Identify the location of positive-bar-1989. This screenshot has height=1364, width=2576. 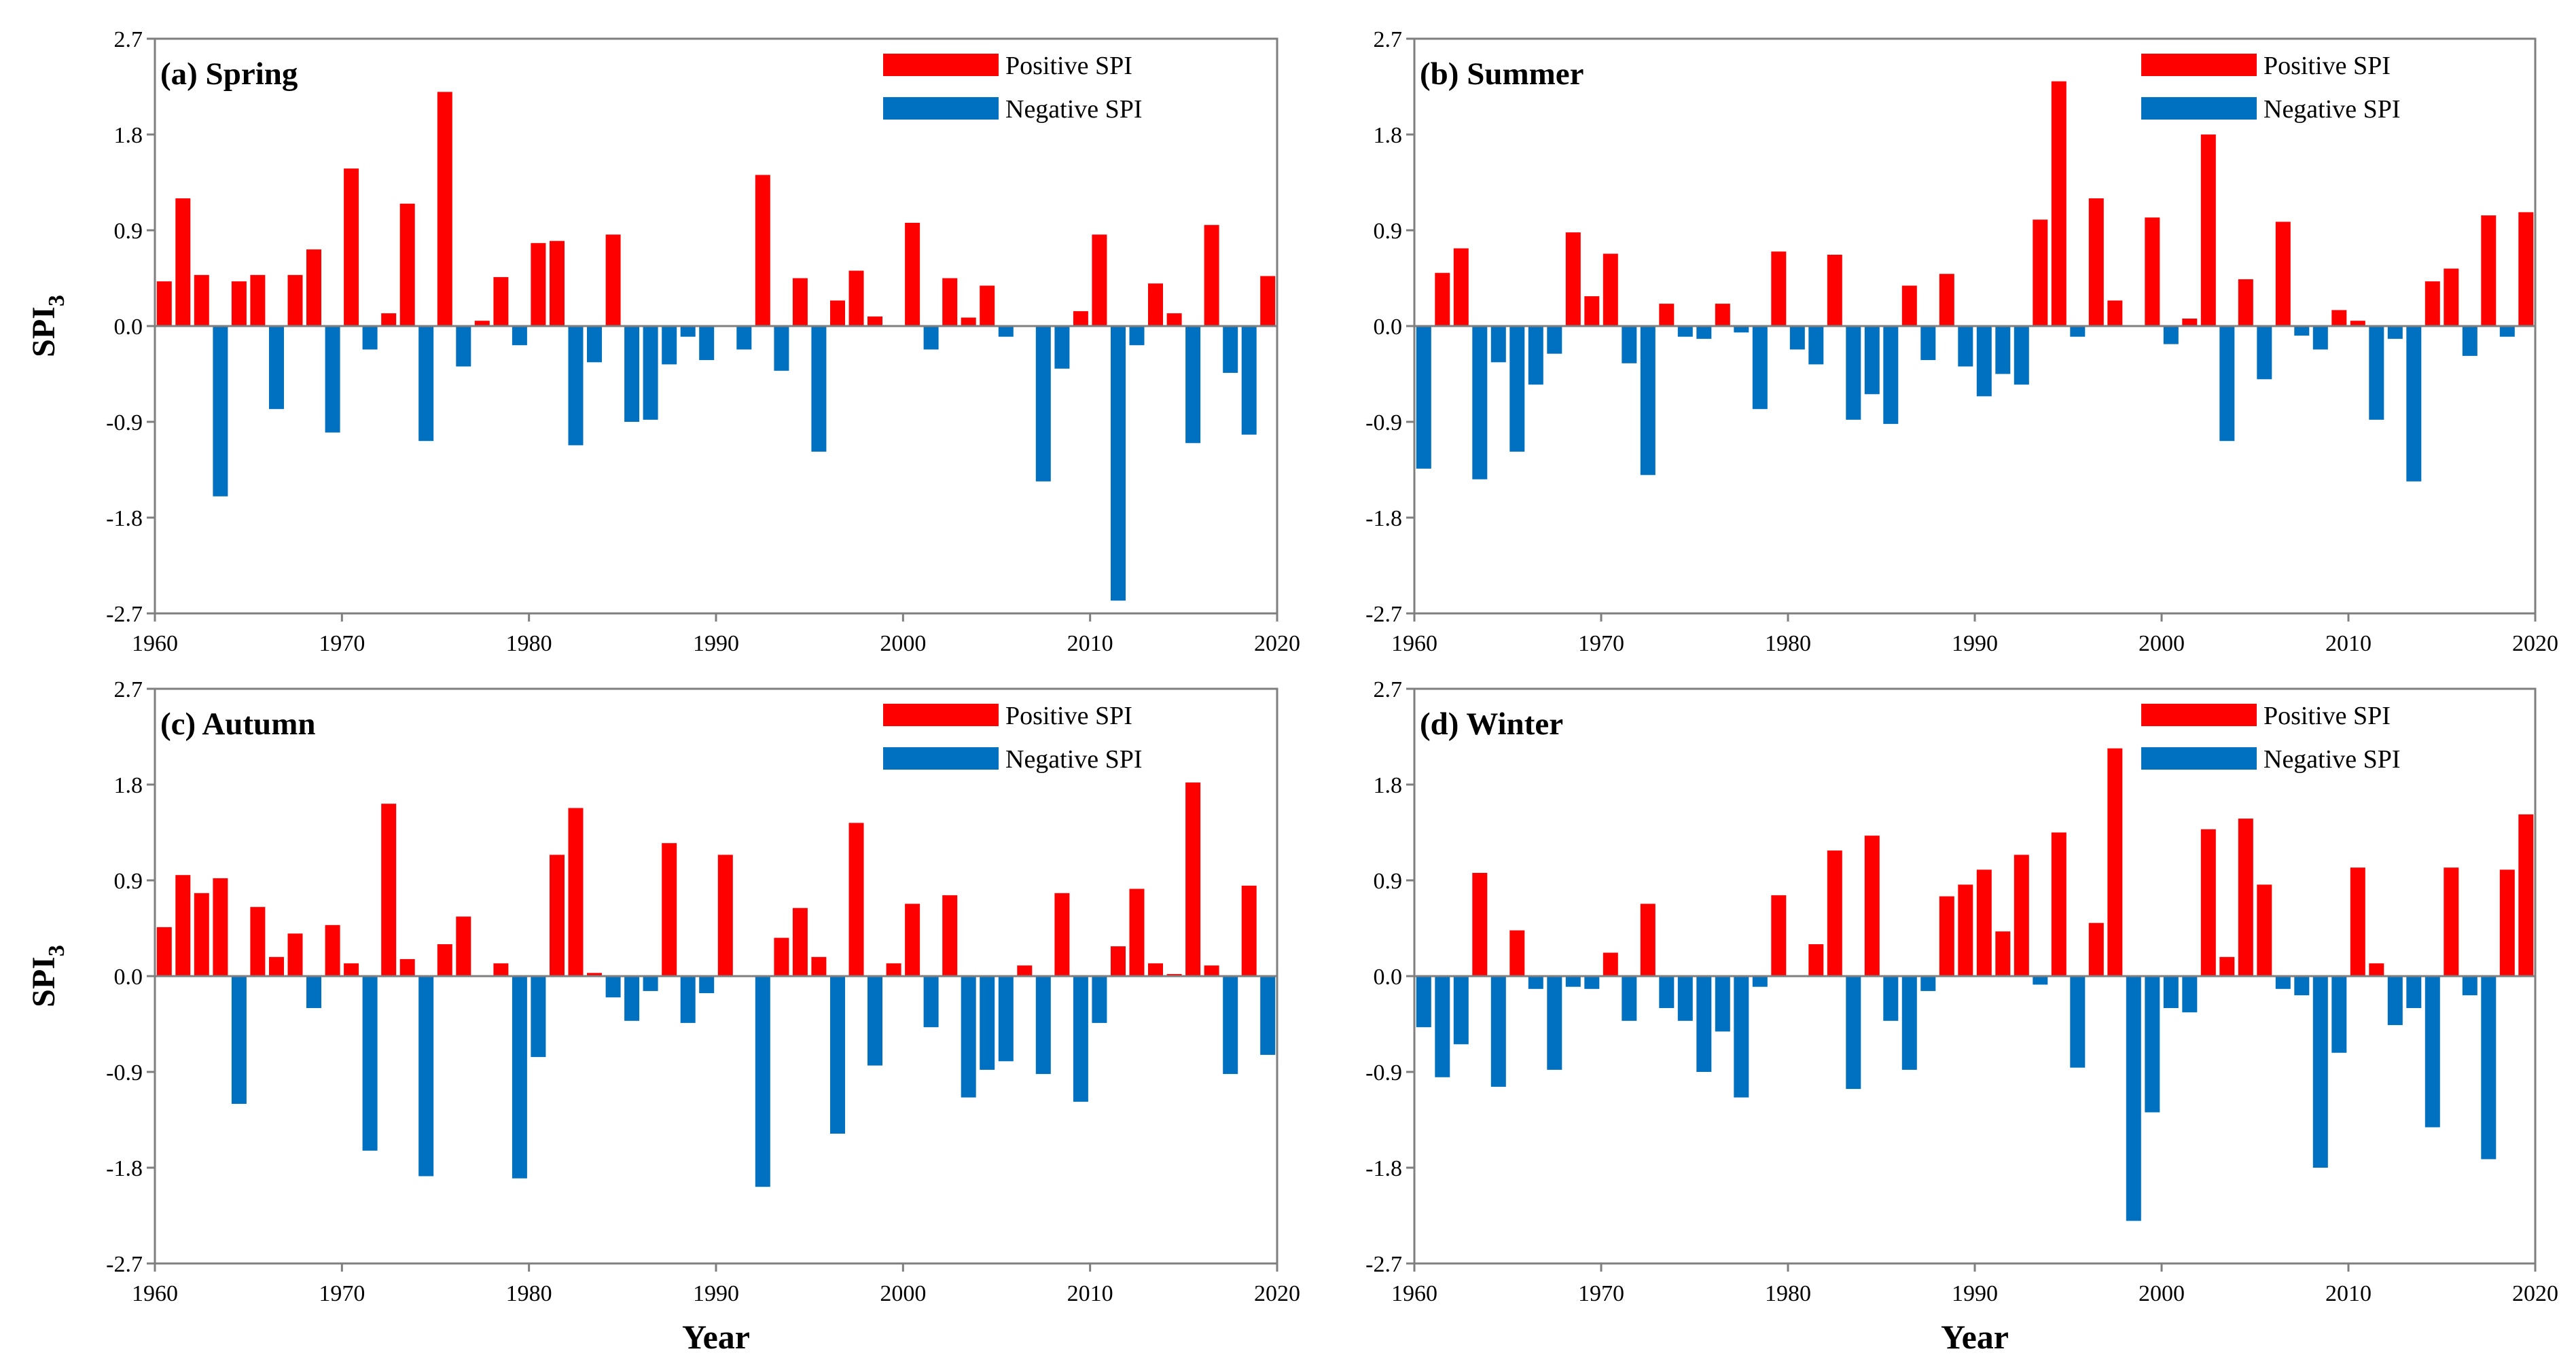
(1965, 930).